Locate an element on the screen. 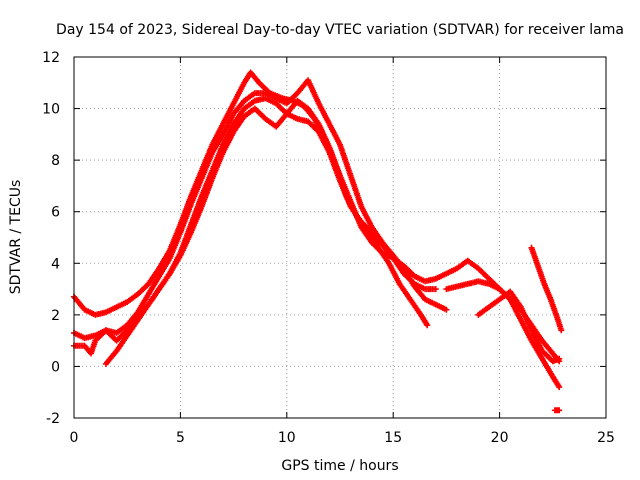 The height and width of the screenshot is (480, 640). y-tick-label: 10 is located at coordinates (51, 110).